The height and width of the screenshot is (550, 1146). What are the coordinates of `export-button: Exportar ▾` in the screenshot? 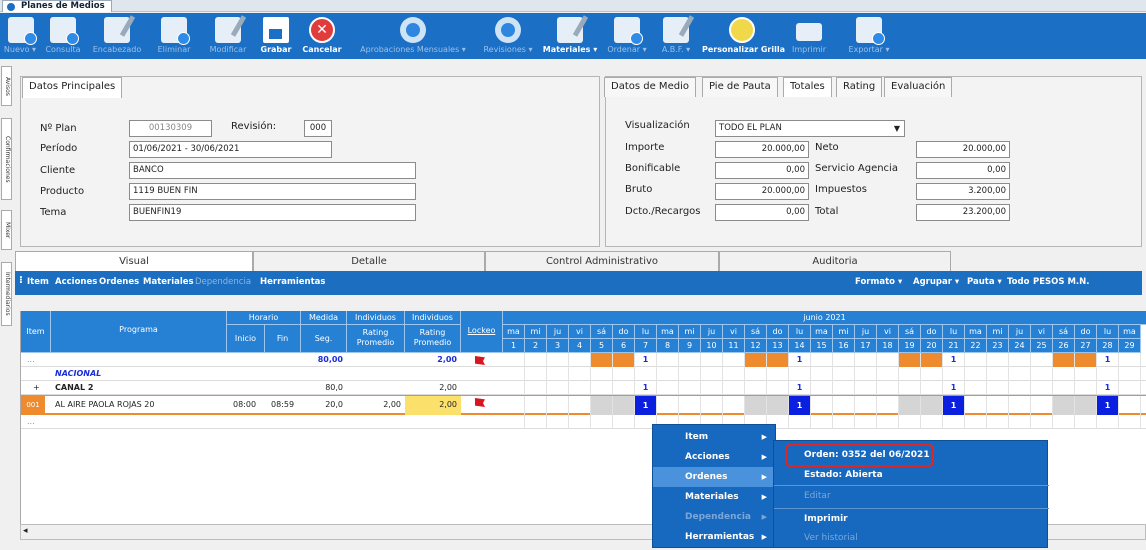 It's located at (869, 36).